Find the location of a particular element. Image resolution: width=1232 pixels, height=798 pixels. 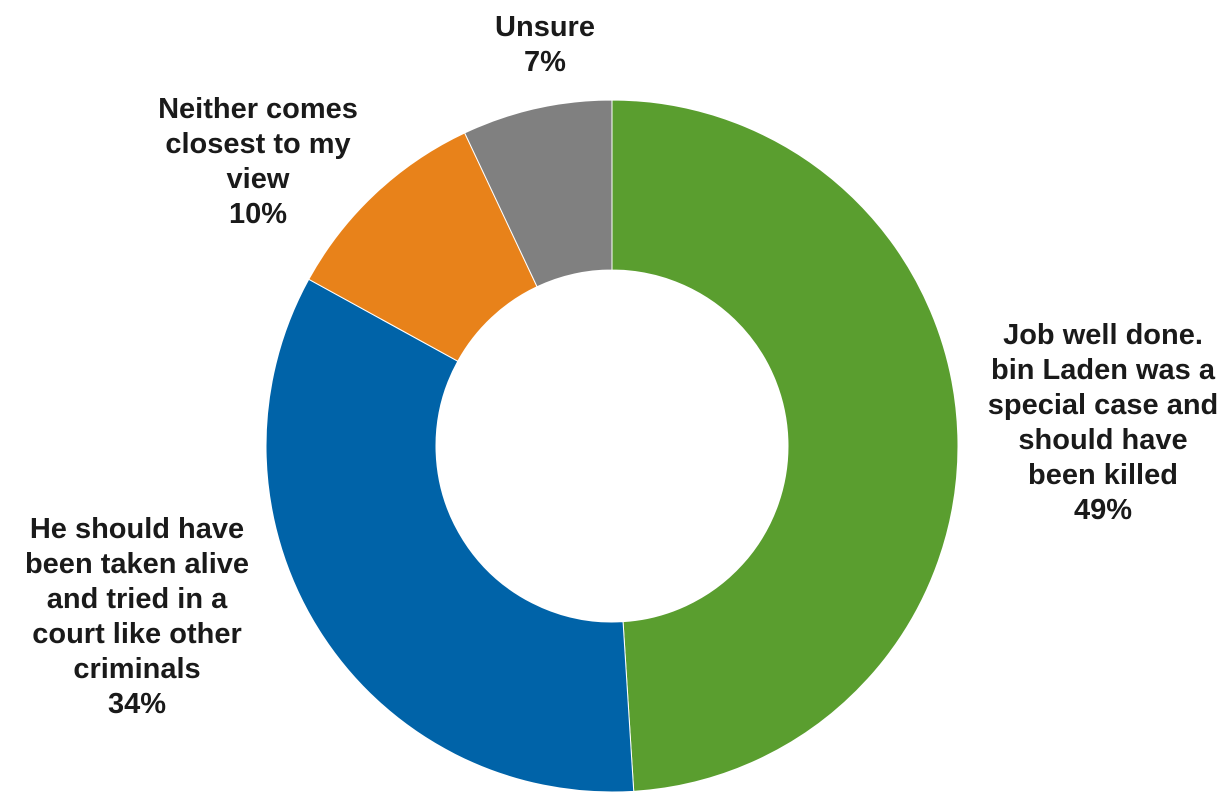

slice-percentage: 34% is located at coordinates (137, 704).